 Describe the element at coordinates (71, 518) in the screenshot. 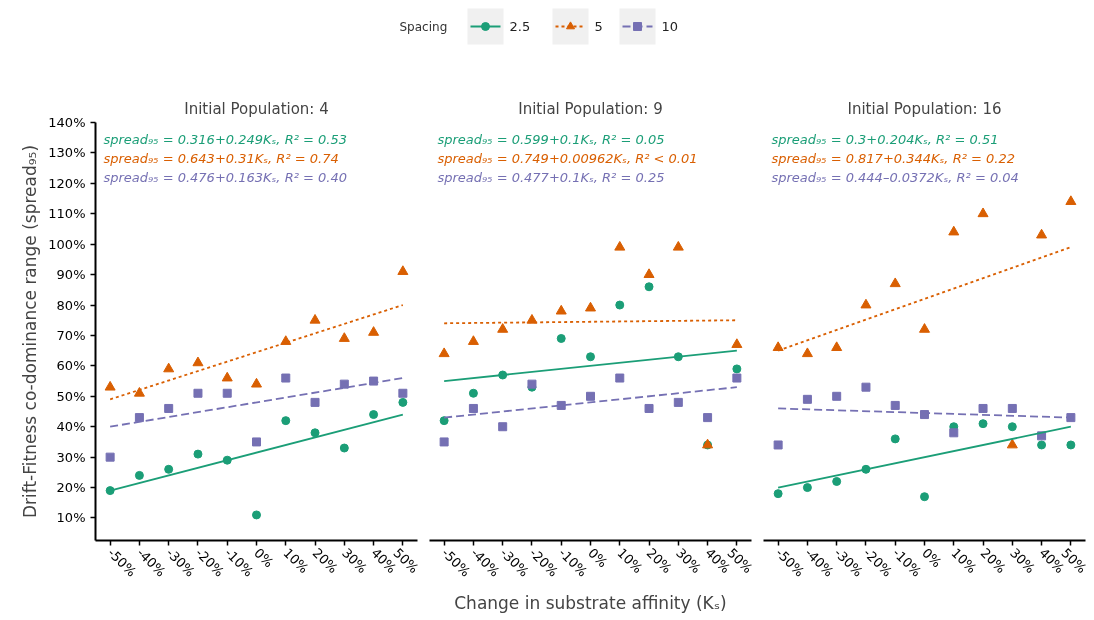

I see `y-tick-label: 10%` at that location.